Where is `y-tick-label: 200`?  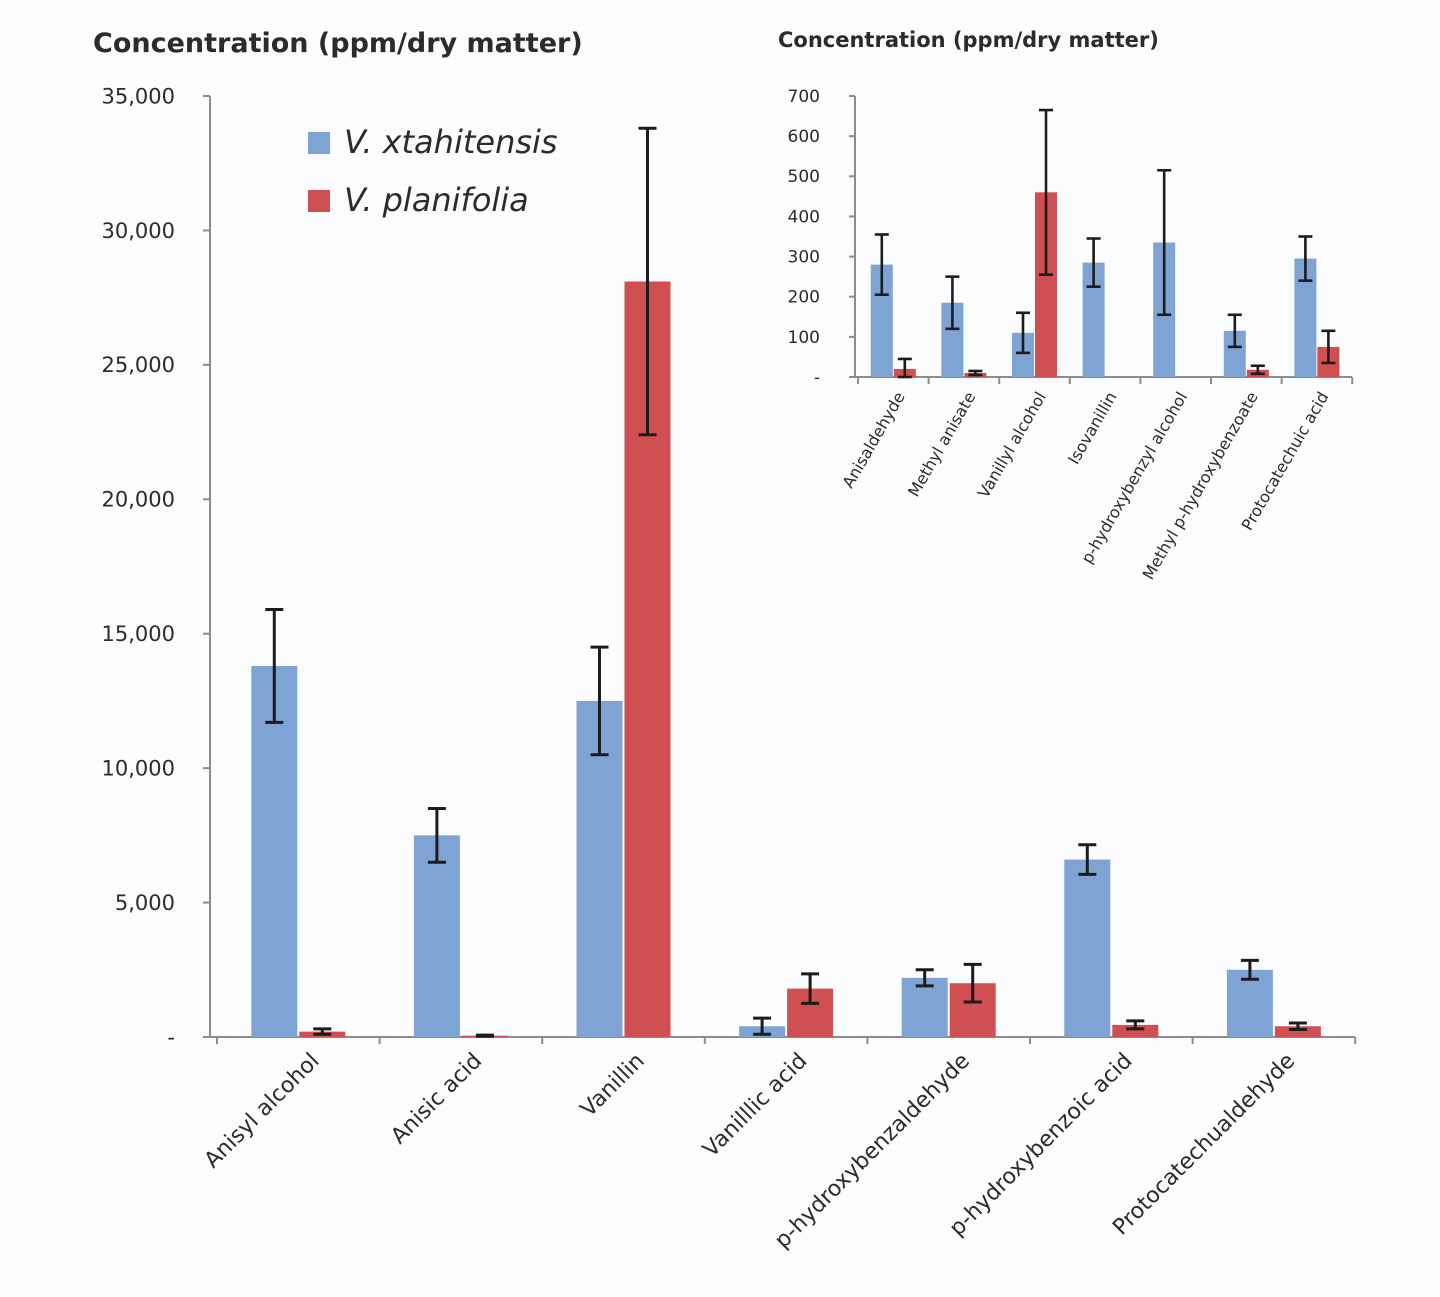 y-tick-label: 200 is located at coordinates (804, 298).